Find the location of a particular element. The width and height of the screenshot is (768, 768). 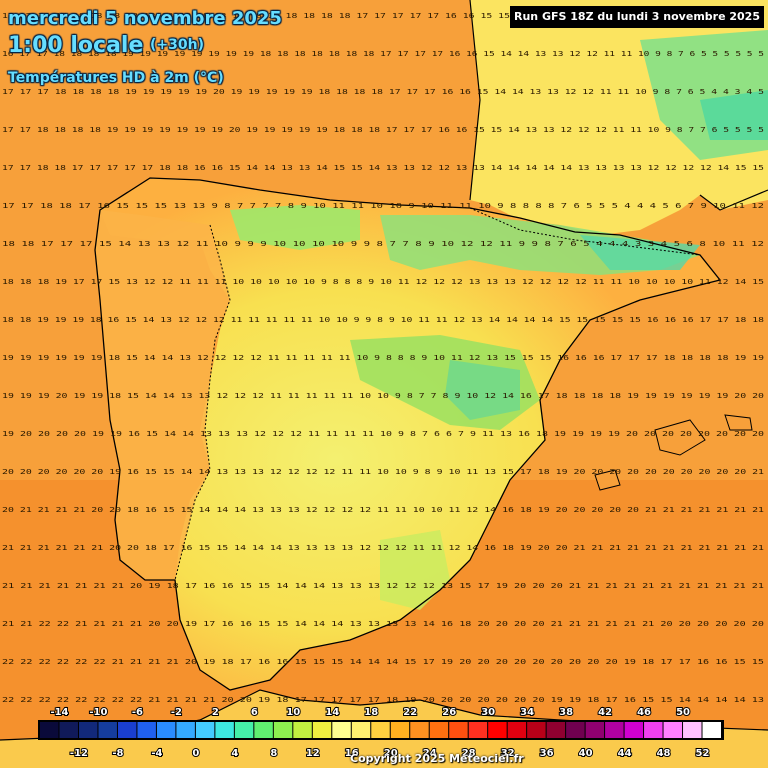

scale-label-lower: 16 is located at coordinates (352, 753).